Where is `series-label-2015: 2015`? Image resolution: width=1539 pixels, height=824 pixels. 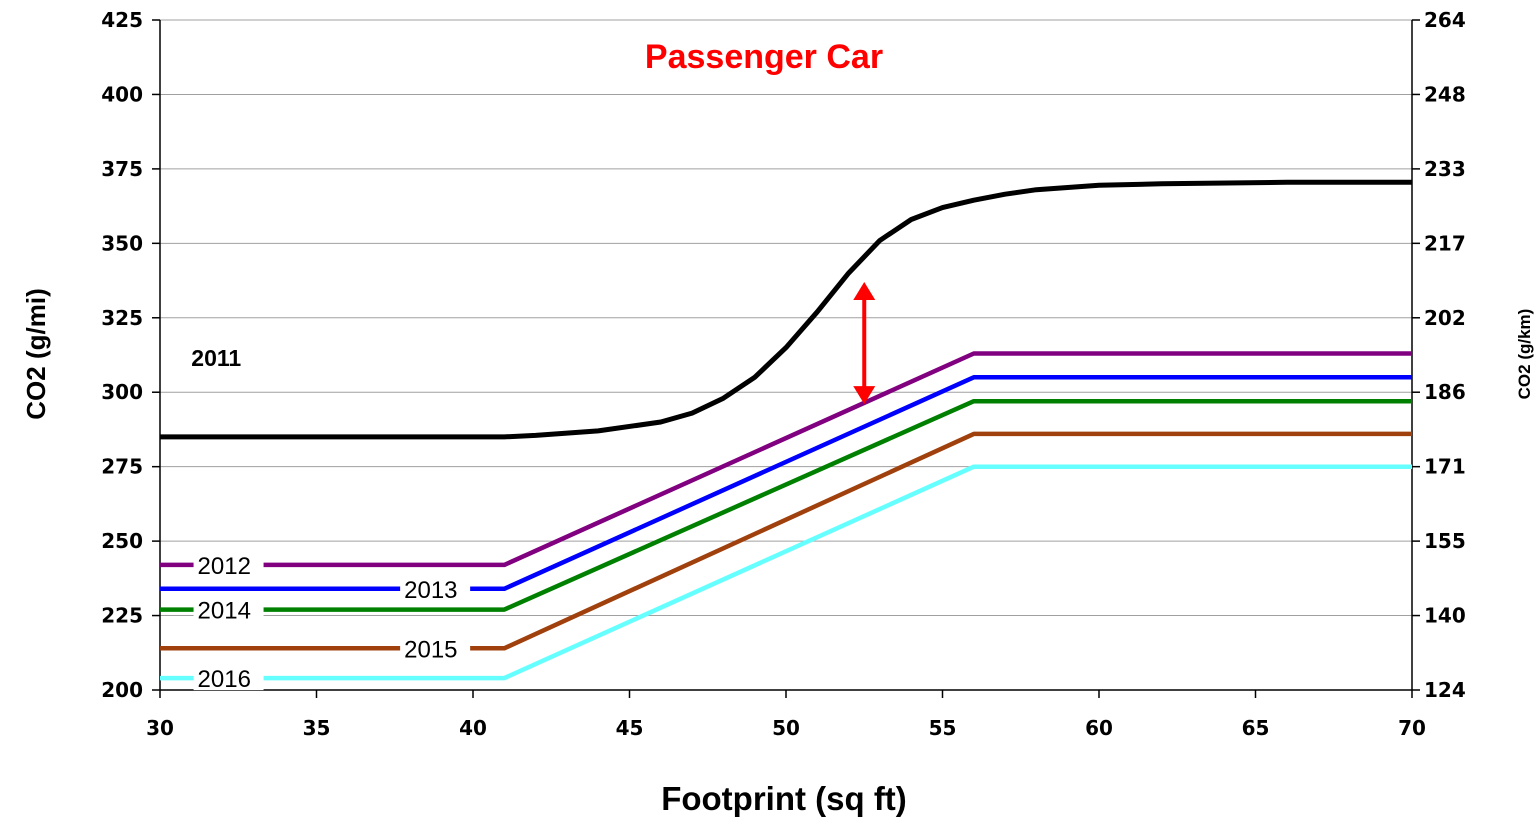 series-label-2015: 2015 is located at coordinates (430, 649).